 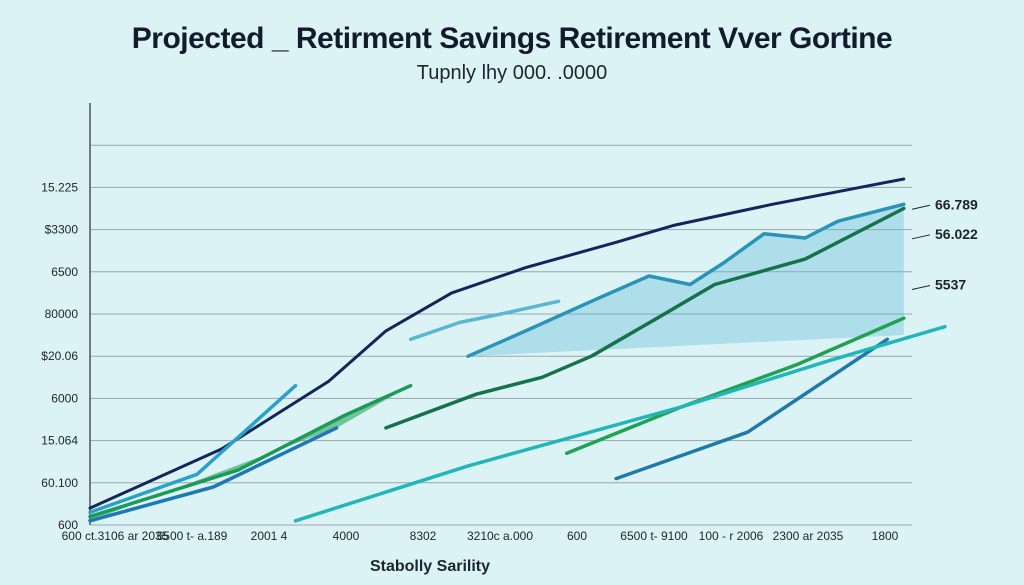 I want to click on x-tick-label-4: 8302, so click(x=423, y=536).